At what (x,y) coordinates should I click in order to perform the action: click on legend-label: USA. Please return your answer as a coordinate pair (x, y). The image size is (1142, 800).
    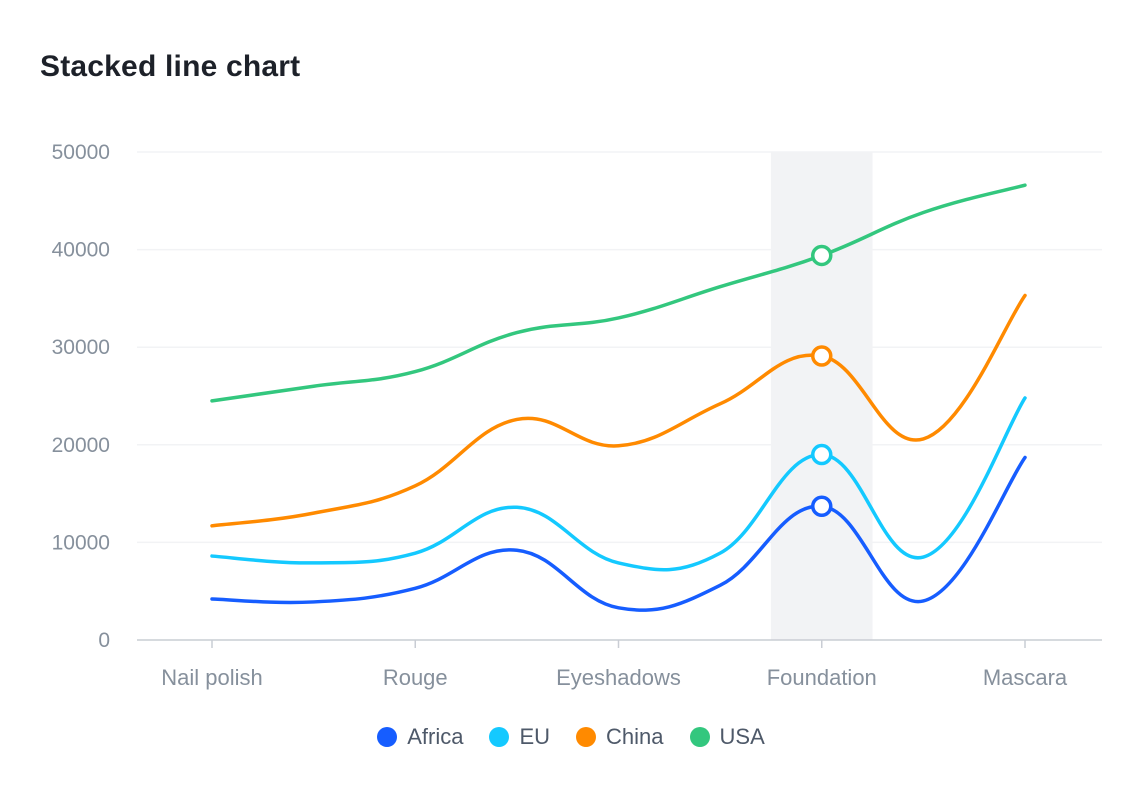
    Looking at the image, I should click on (742, 736).